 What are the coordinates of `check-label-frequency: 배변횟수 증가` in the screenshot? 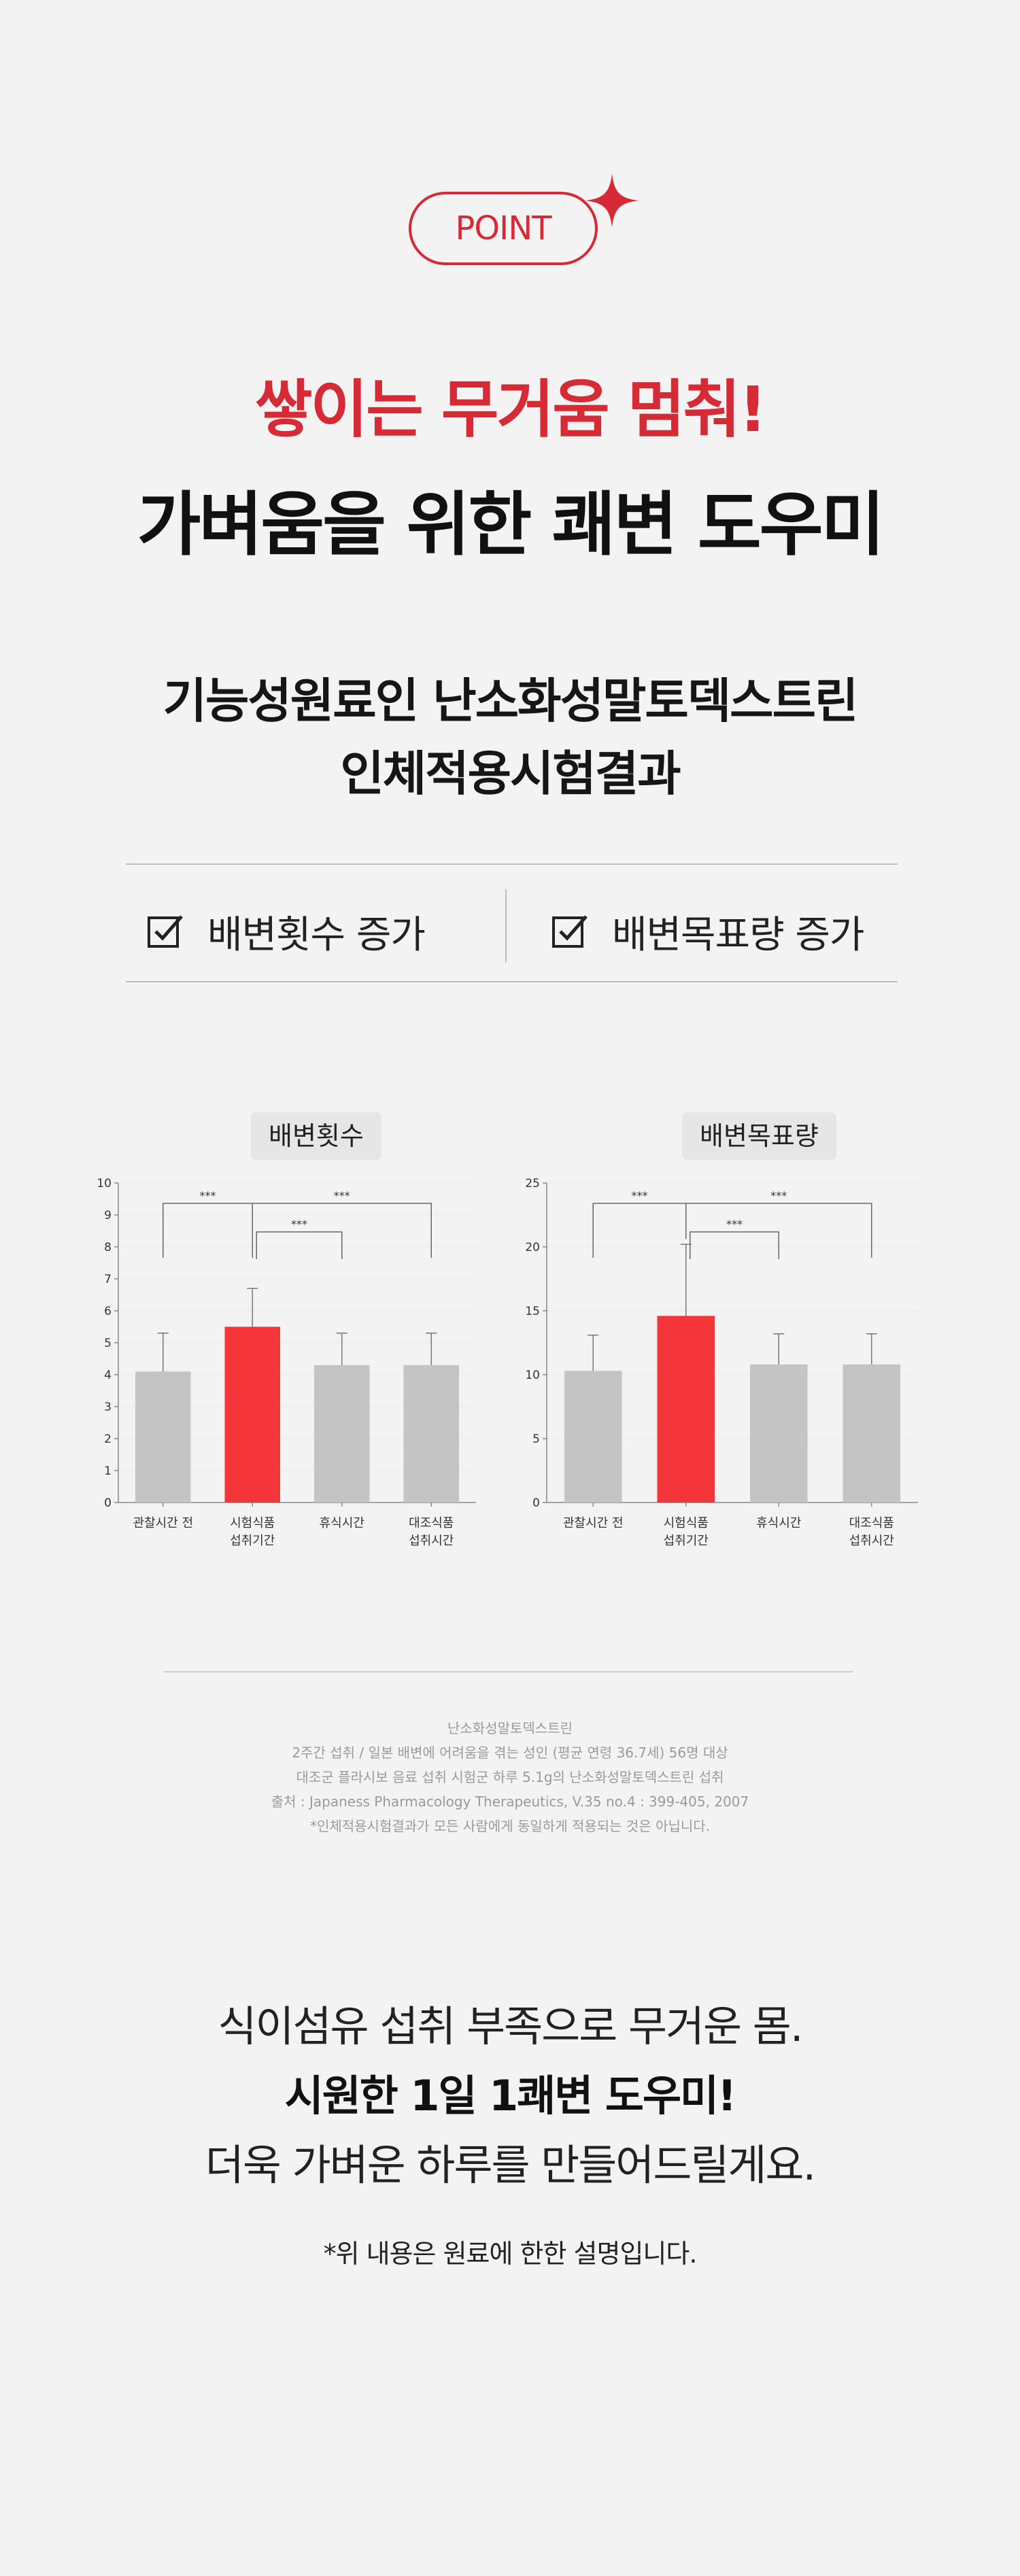 It's located at (317, 934).